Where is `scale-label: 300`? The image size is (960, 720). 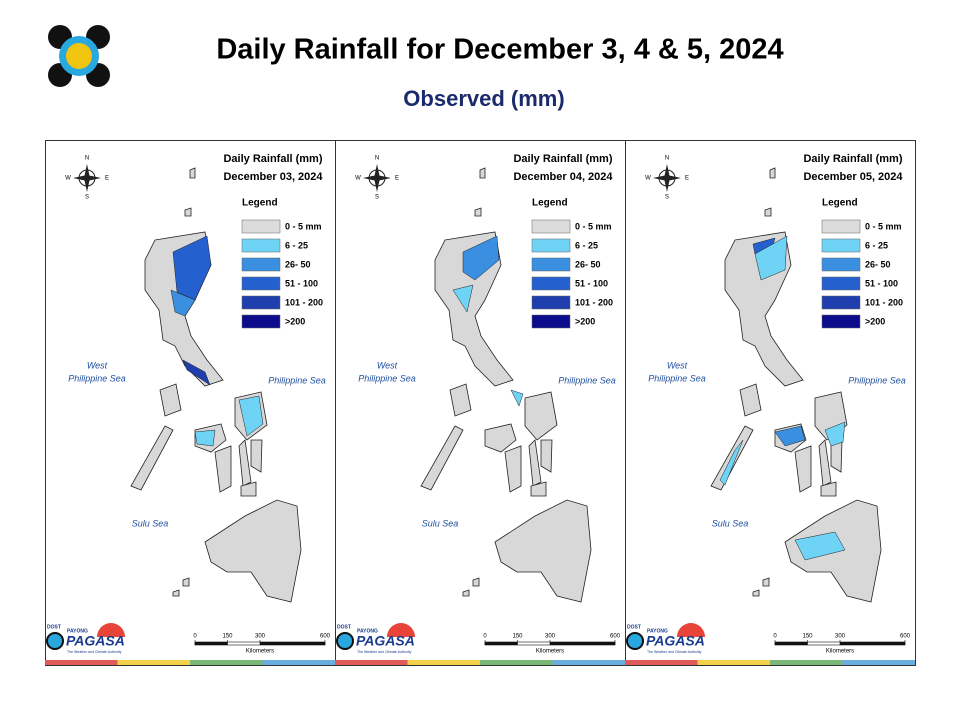 scale-label: 300 is located at coordinates (840, 637).